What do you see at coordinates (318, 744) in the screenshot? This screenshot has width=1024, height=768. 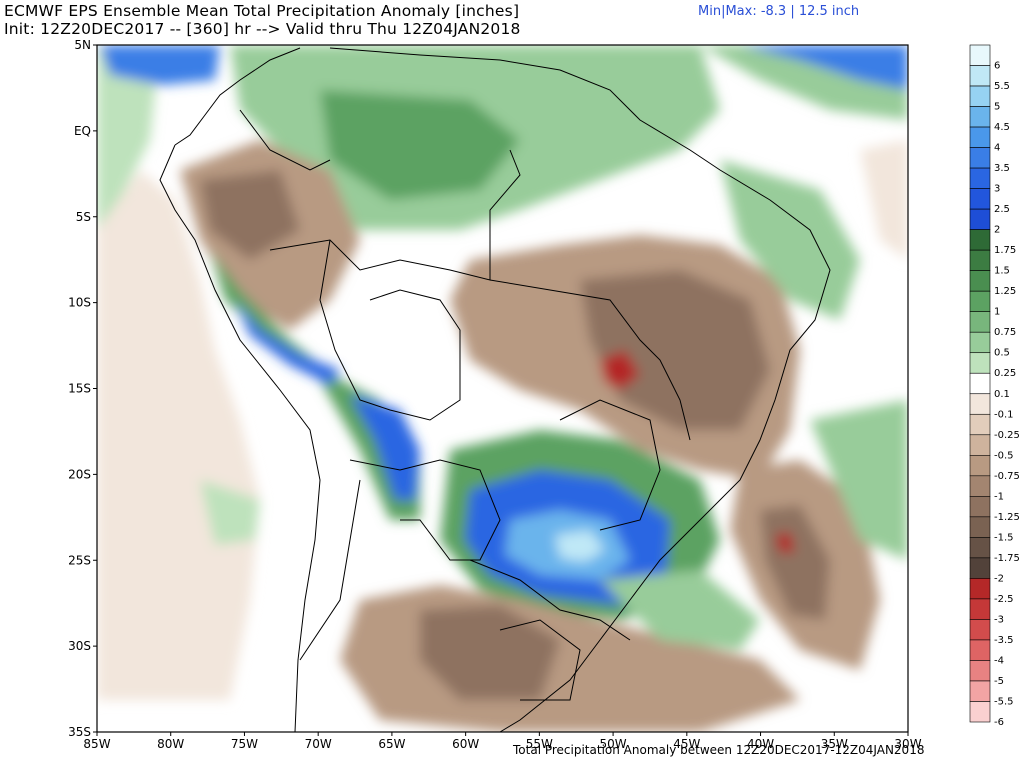 I see `lon-label: 70W` at bounding box center [318, 744].